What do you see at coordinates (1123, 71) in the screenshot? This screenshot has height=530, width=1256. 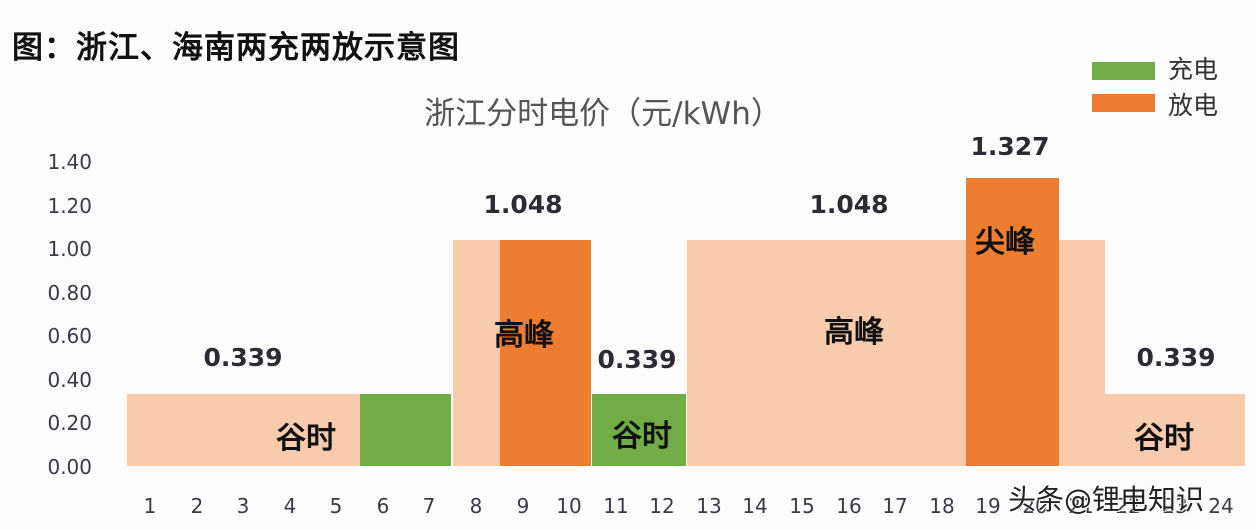 I see `legend-swatch-charge` at bounding box center [1123, 71].